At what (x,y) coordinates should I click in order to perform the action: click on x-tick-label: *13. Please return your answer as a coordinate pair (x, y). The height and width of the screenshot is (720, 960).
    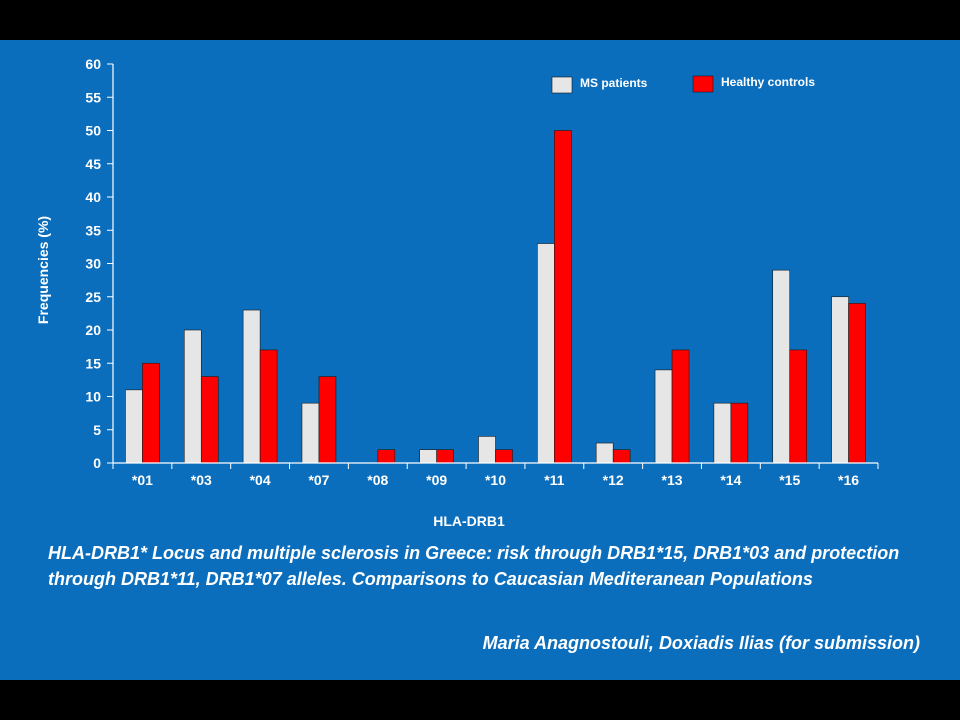
    Looking at the image, I should click on (672, 480).